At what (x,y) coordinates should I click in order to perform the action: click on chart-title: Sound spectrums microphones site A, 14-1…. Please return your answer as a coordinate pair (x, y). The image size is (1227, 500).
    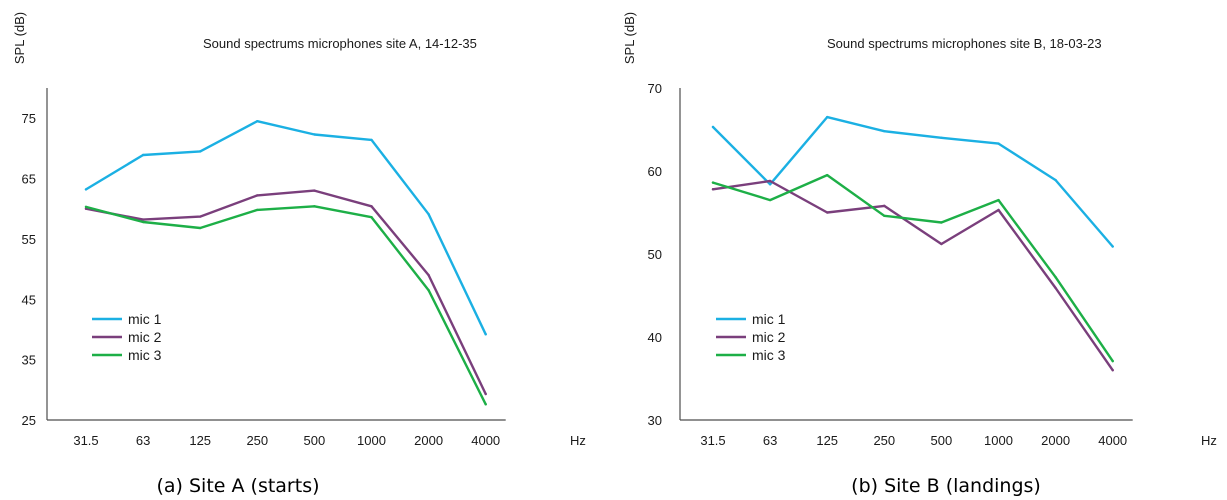
    Looking at the image, I should click on (340, 43).